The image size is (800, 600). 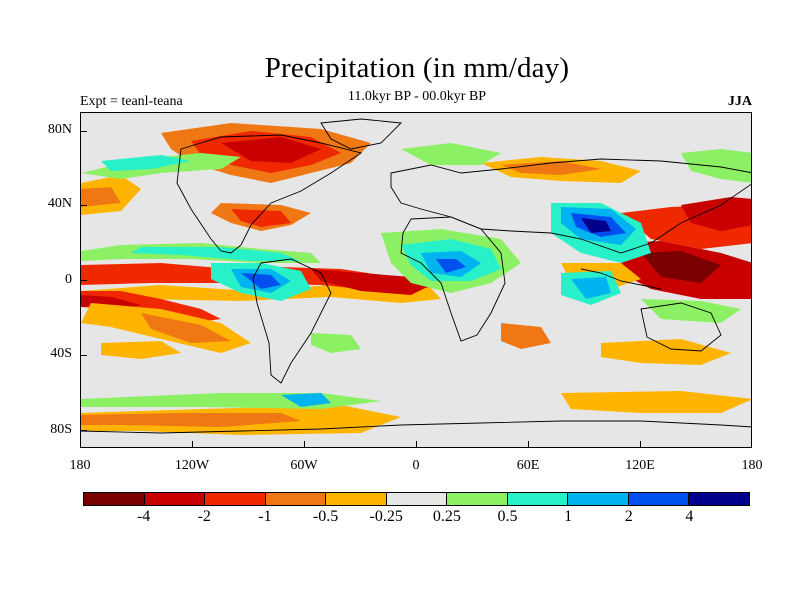 What do you see at coordinates (59, 203) in the screenshot?
I see `y-label-40n: 40N` at bounding box center [59, 203].